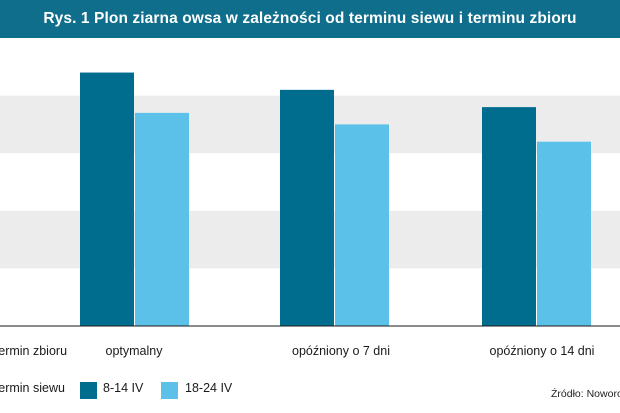  I want to click on legend-label-series-1: 8-14 IV, so click(123, 388).